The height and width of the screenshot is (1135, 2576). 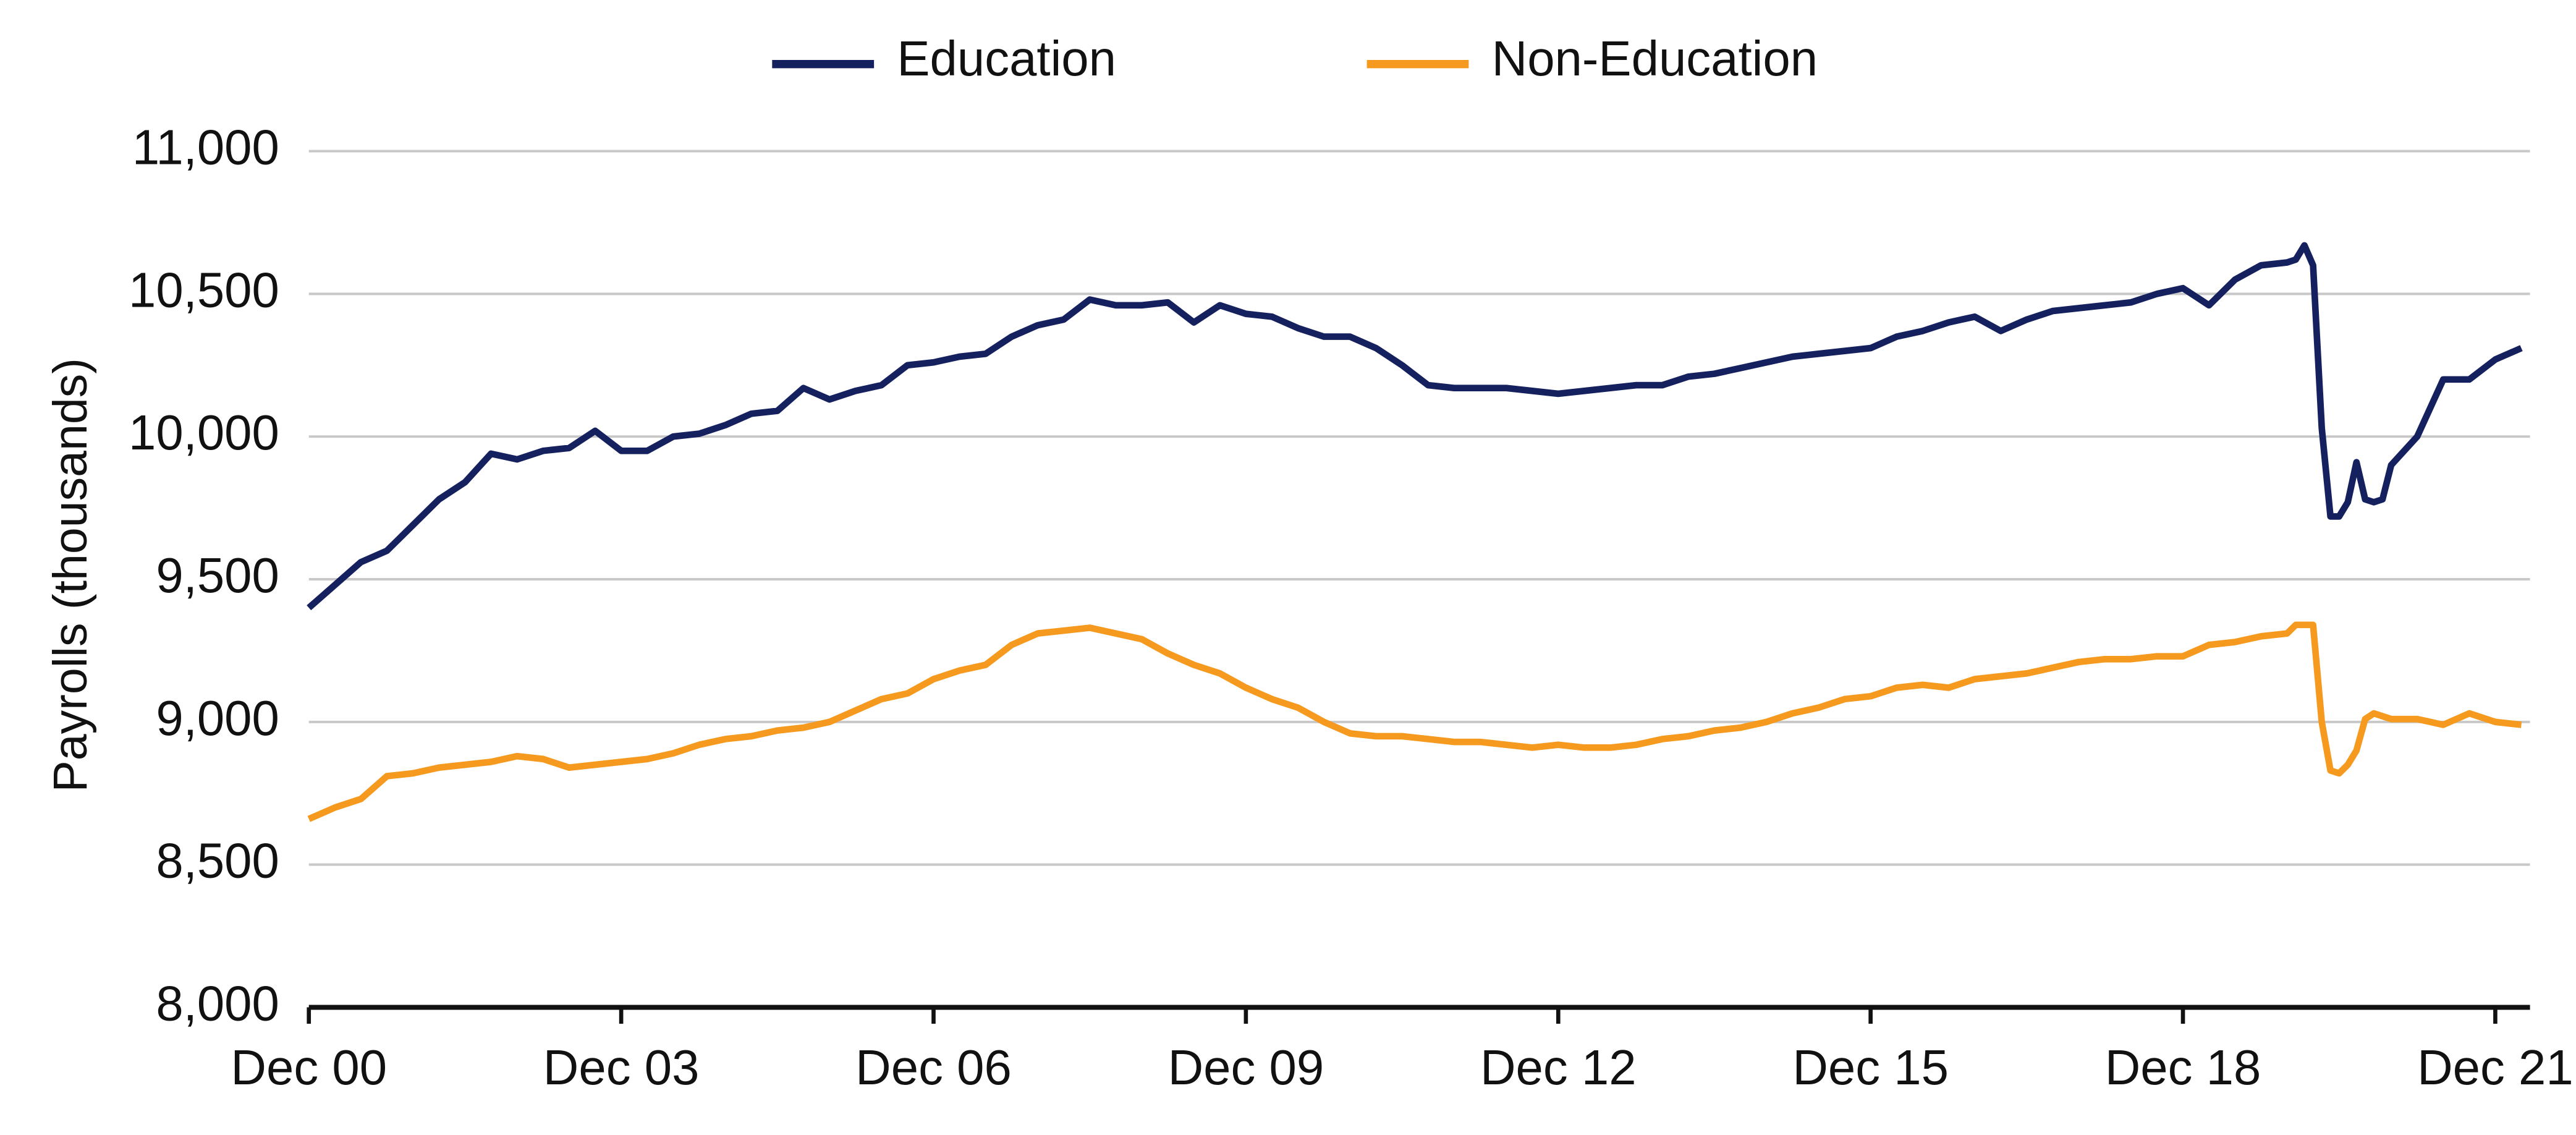 What do you see at coordinates (1558, 1067) in the screenshot?
I see `x-tick-label: Dec 12` at bounding box center [1558, 1067].